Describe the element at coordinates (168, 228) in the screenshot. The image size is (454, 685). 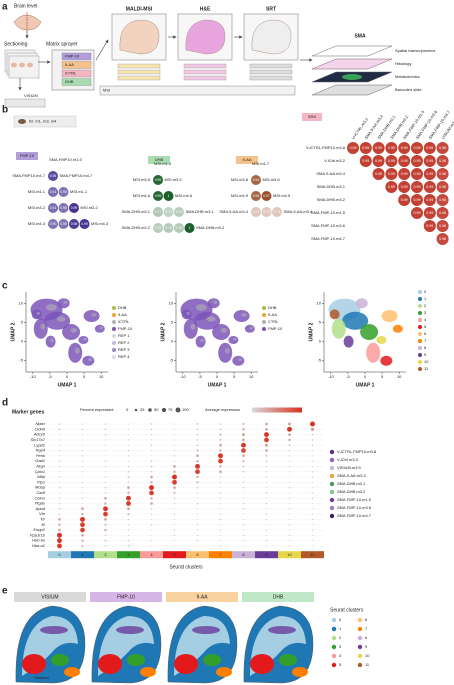
I see `correlation-value: 0.76` at that location.